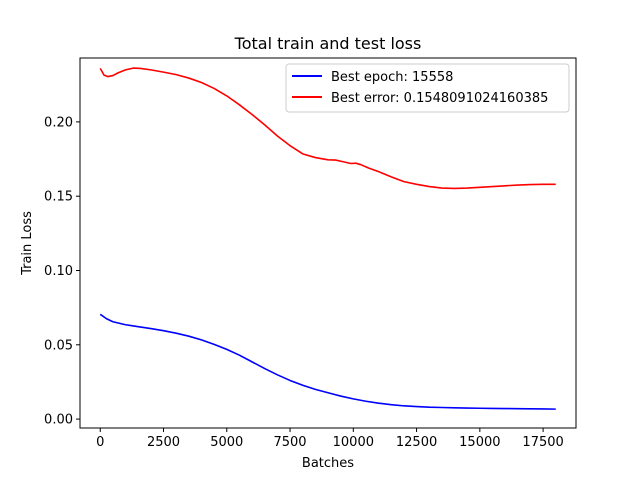  Describe the element at coordinates (163, 442) in the screenshot. I see `x-tick-label: 2500` at that location.